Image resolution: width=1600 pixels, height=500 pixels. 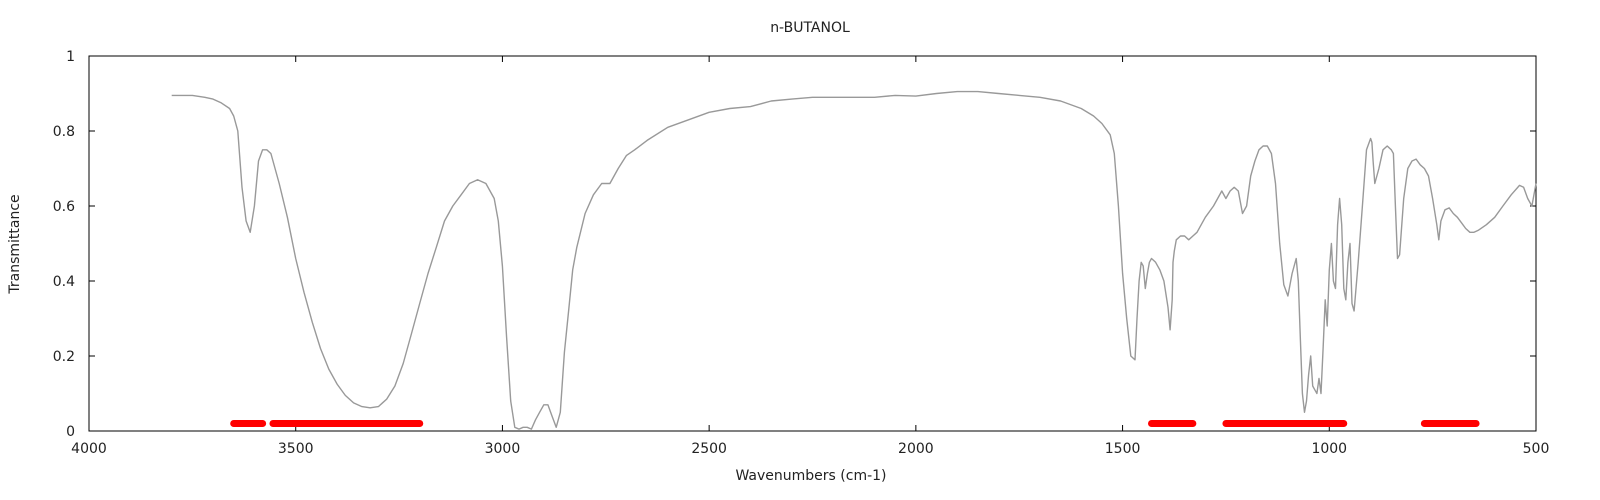 What do you see at coordinates (810, 28) in the screenshot?
I see `chart-title: n-BUTANOL` at bounding box center [810, 28].